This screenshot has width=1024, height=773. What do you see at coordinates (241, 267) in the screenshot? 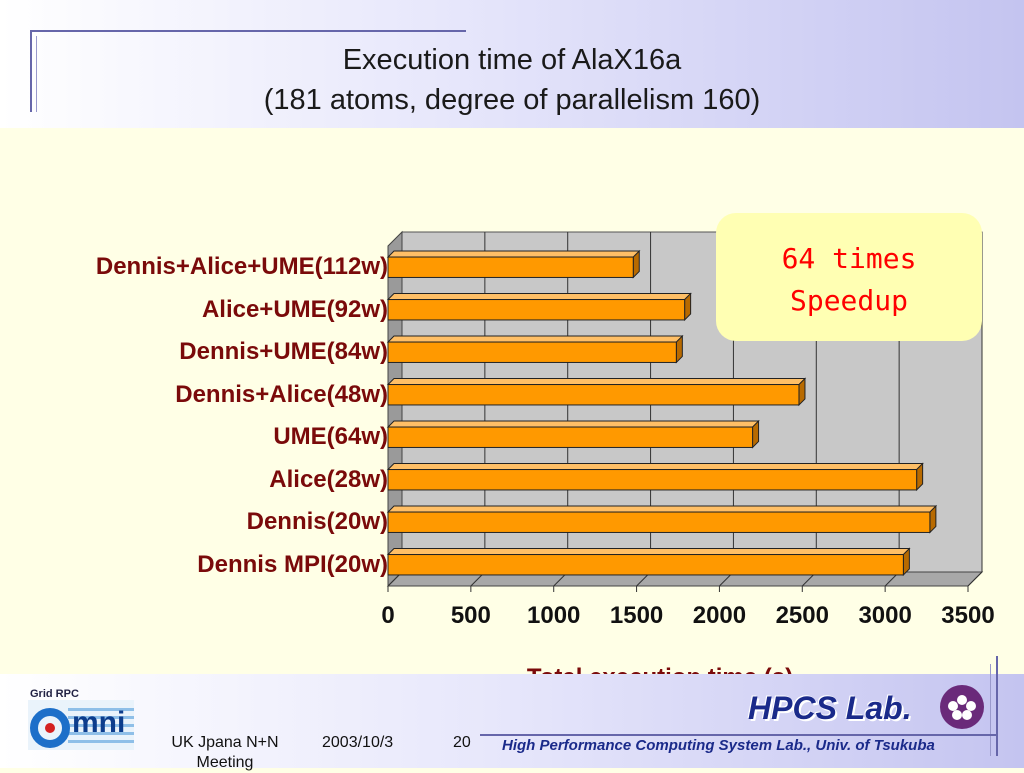
I see `category-label: Dennis+Alice+UME(112w)` at bounding box center [241, 267].